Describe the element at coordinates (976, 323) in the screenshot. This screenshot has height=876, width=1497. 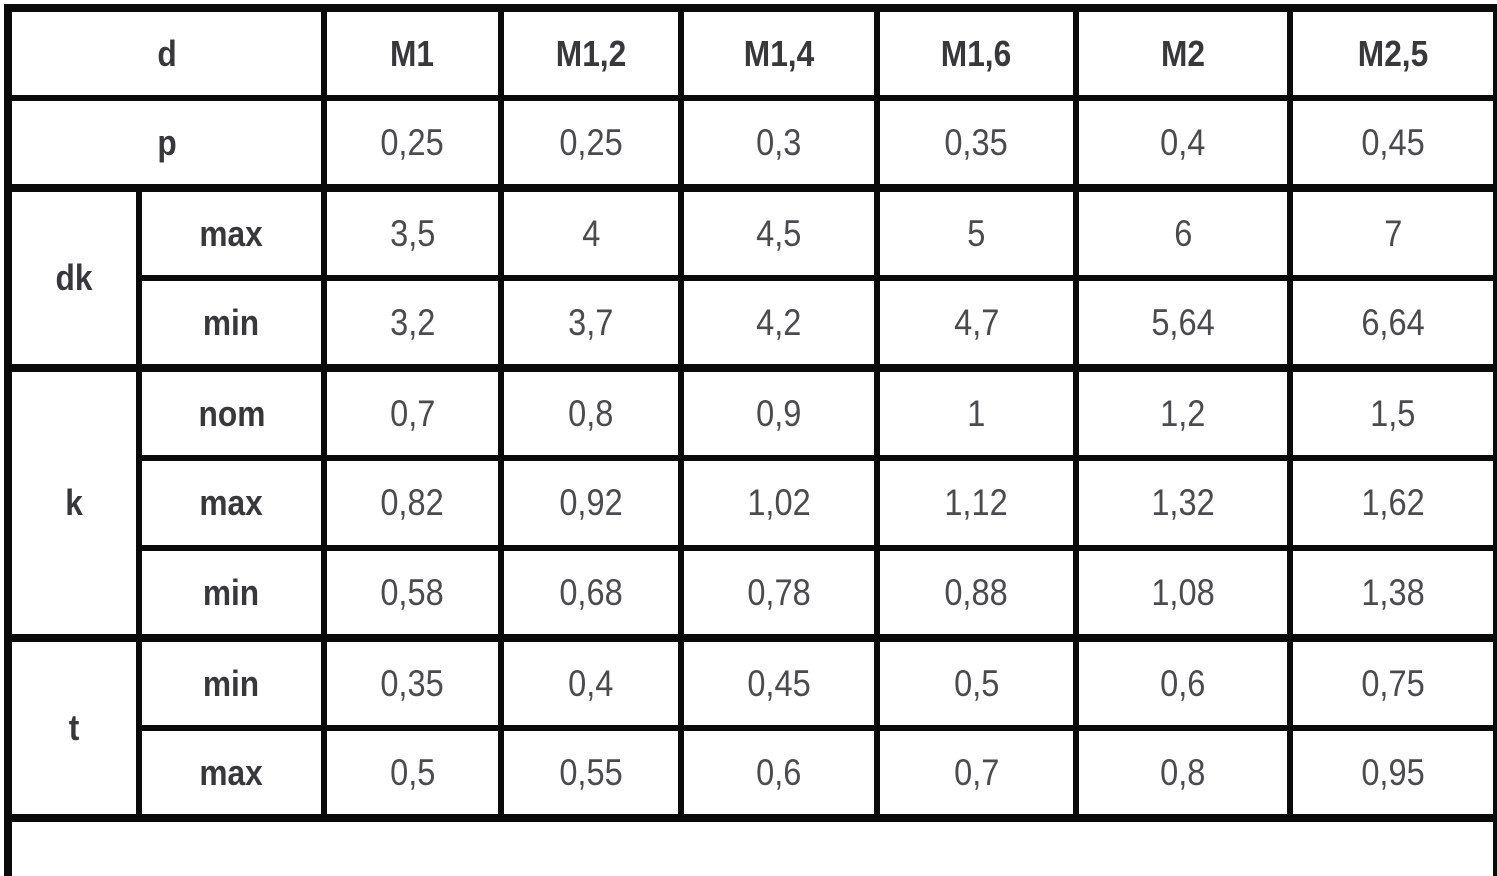
I see `value-cell-dk-min-m1-6: 4,7` at that location.